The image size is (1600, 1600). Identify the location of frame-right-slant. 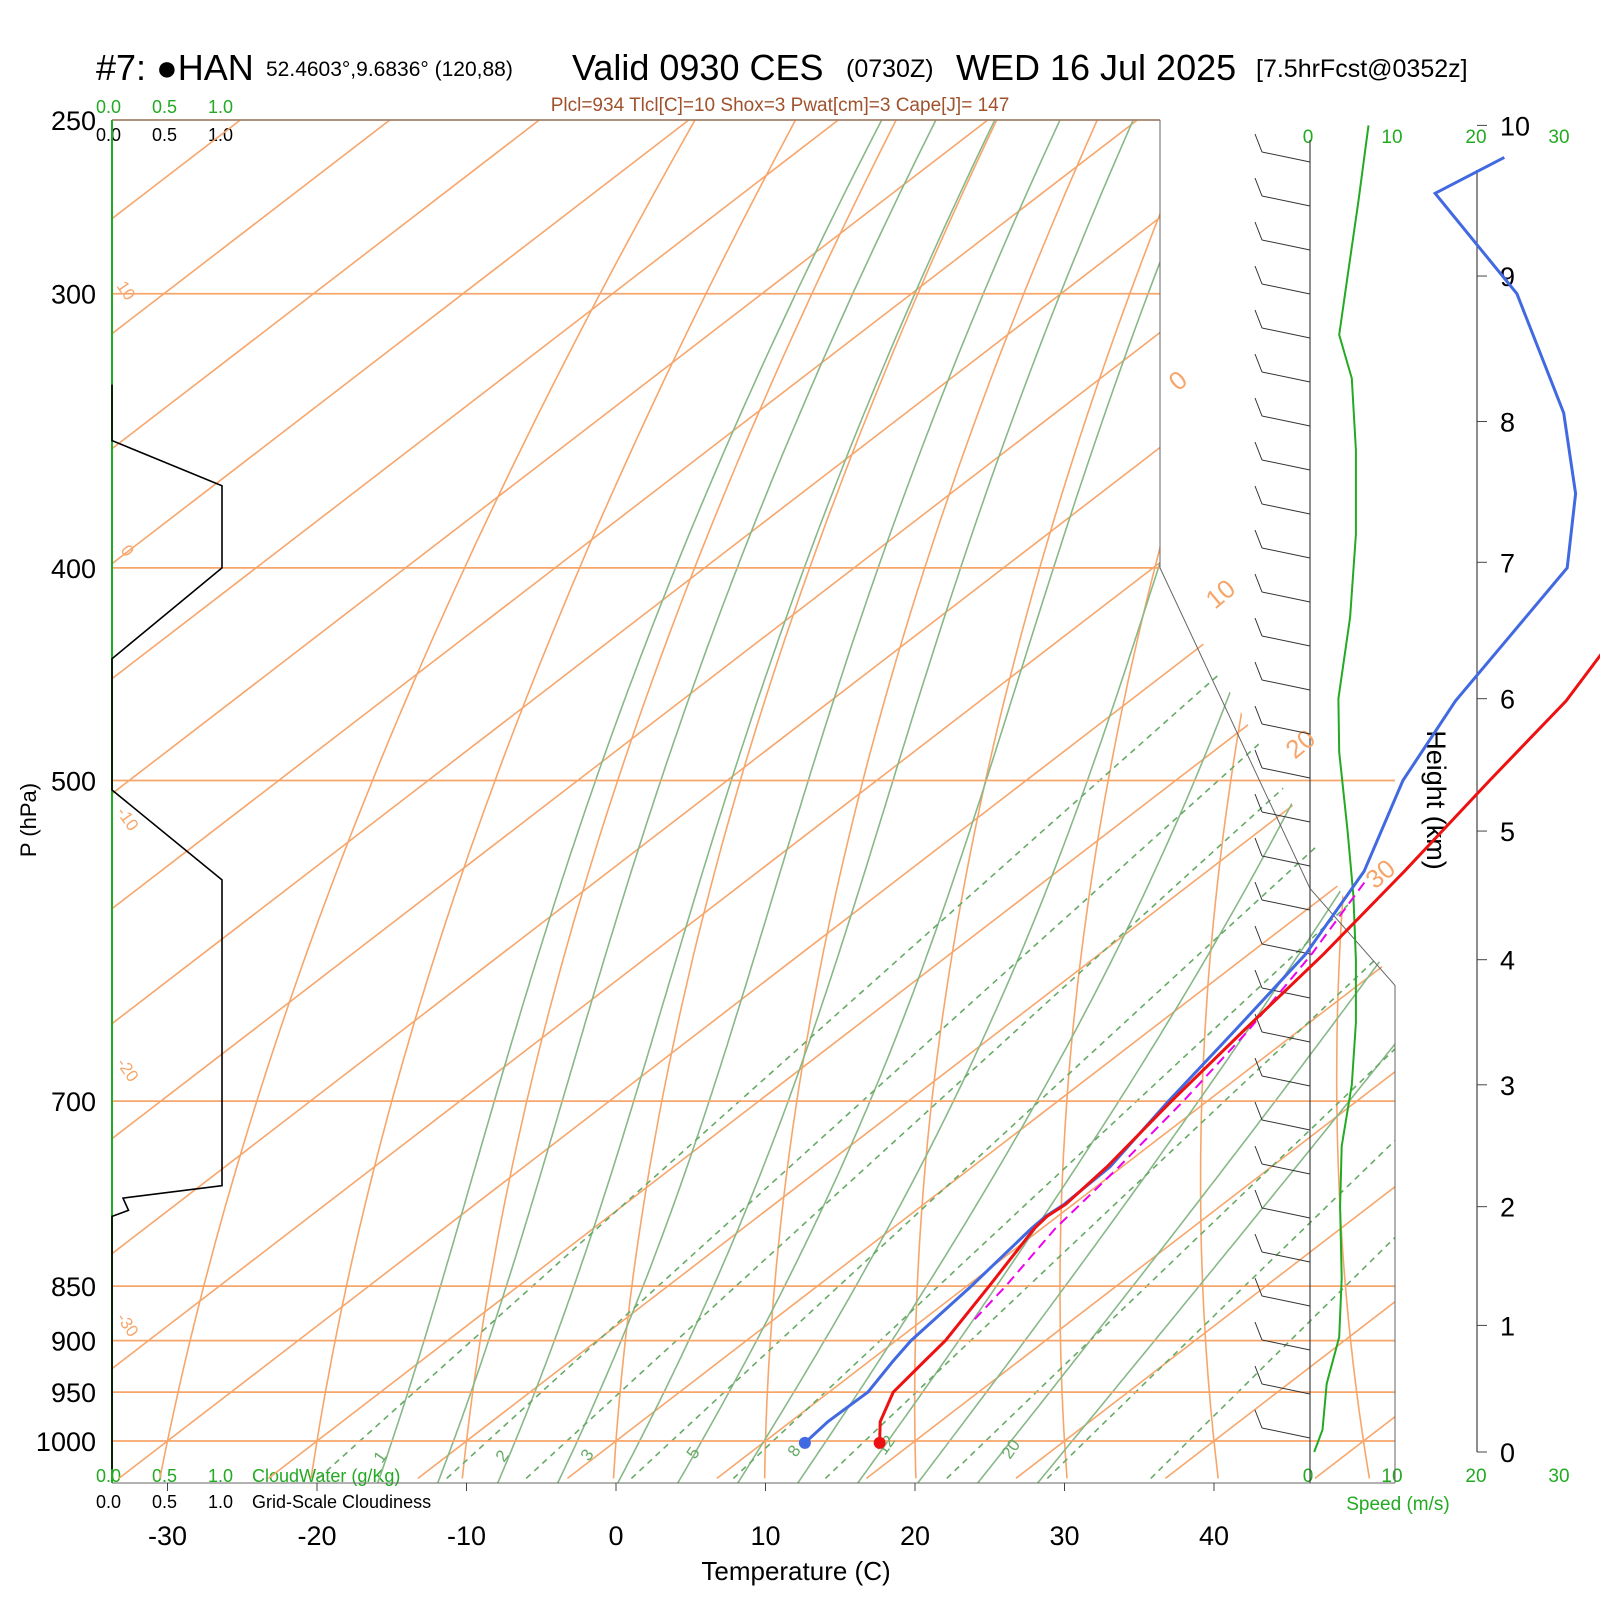
(1277, 1025).